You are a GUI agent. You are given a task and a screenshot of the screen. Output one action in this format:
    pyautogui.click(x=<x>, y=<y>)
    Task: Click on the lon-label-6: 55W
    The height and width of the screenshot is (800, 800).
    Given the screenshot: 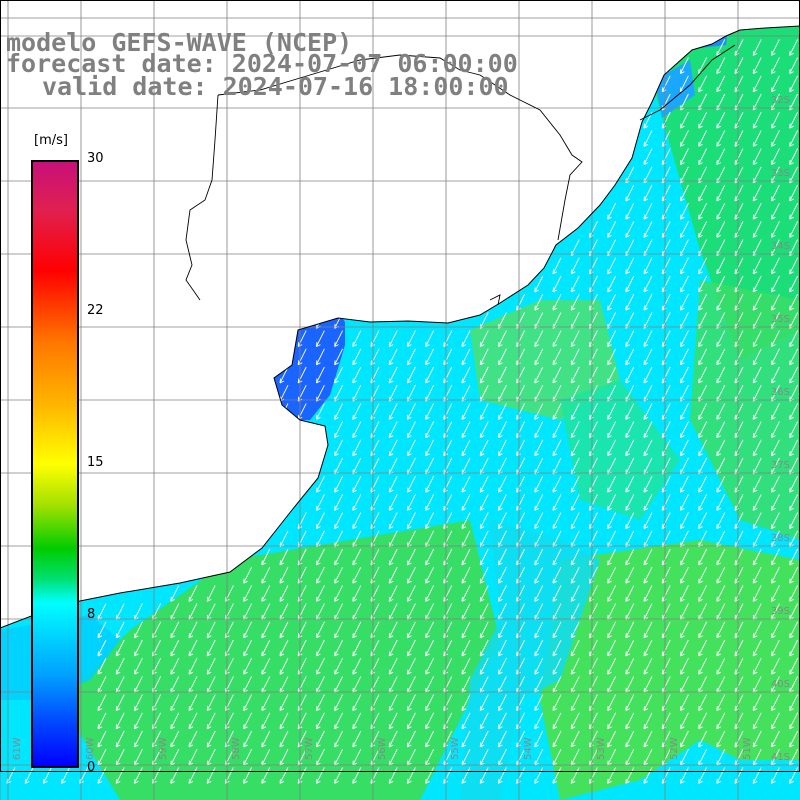 What is the action you would take?
    pyautogui.click(x=455, y=748)
    